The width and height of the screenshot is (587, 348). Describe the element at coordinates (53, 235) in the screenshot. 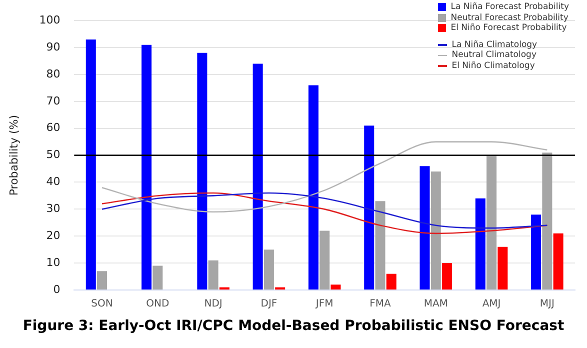

I see `y-tick-label: 20` at that location.